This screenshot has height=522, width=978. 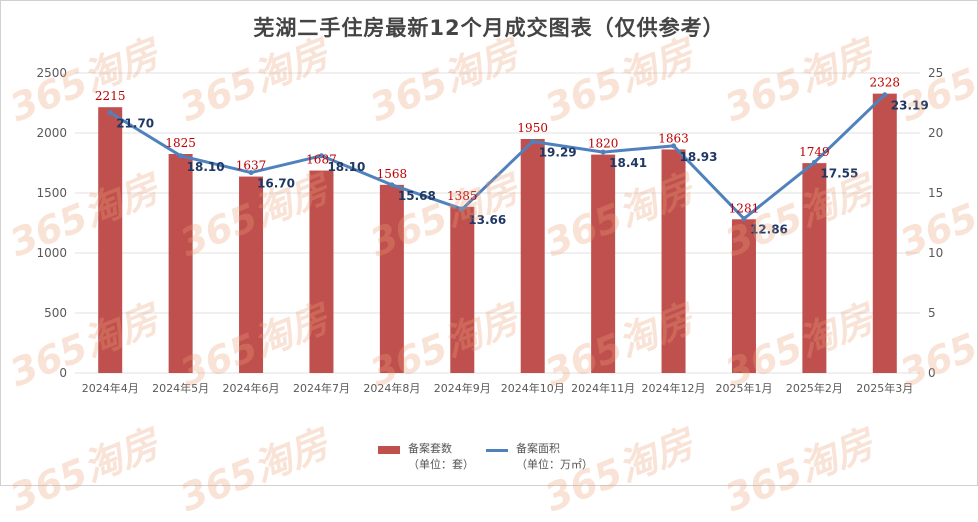 I want to click on line-data-label: 12.86, so click(x=769, y=230).